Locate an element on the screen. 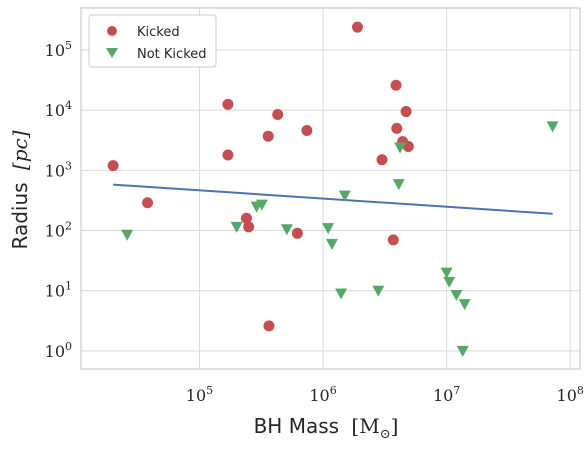 This screenshot has width=587, height=451. y-tick-label: 10⁰ is located at coordinates (58, 350).